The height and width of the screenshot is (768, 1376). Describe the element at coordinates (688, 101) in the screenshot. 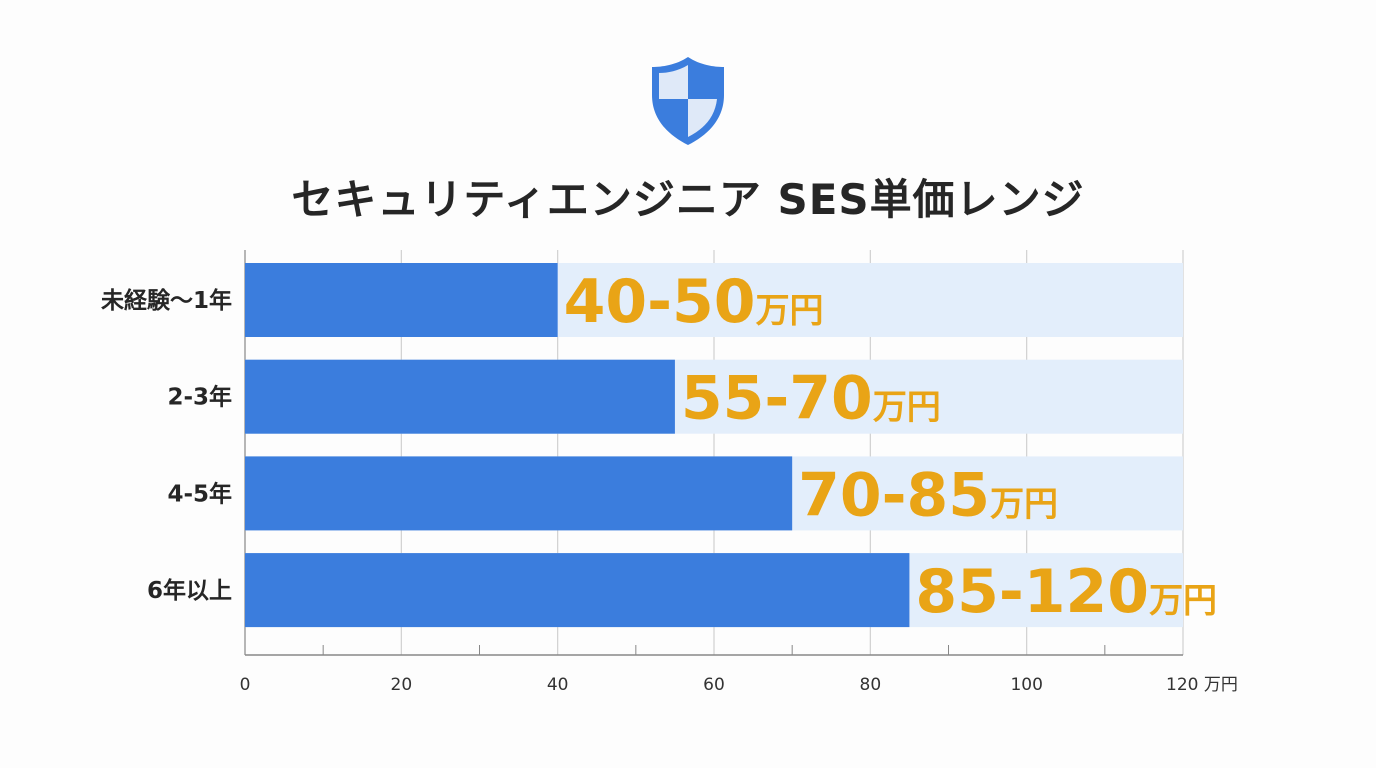

I see `shield-icon` at that location.